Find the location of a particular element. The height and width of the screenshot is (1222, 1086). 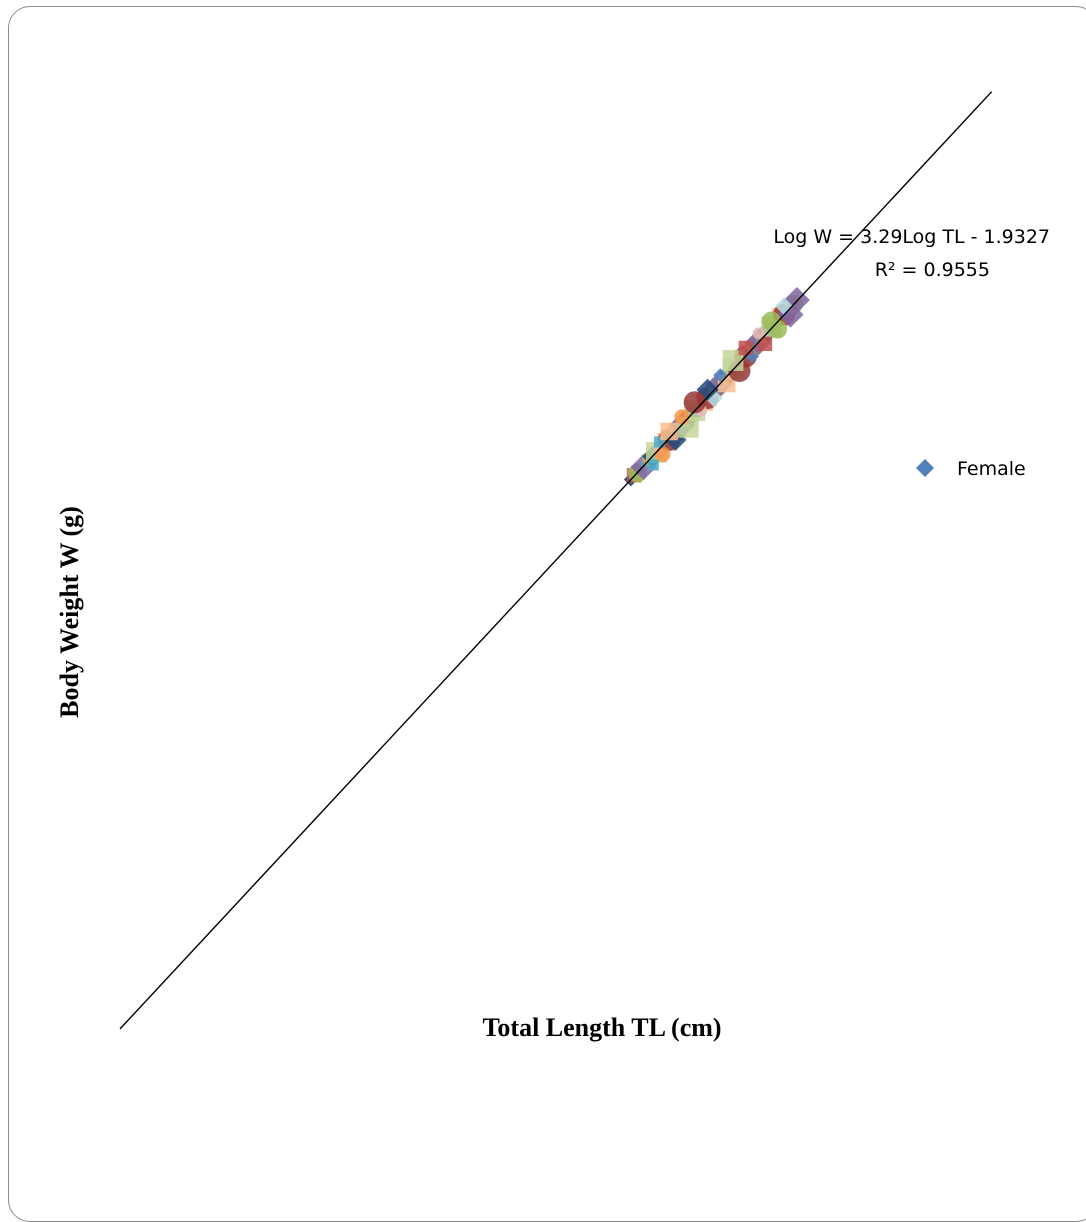

y-axis-title: Body Weight W (g) is located at coordinates (69, 612).